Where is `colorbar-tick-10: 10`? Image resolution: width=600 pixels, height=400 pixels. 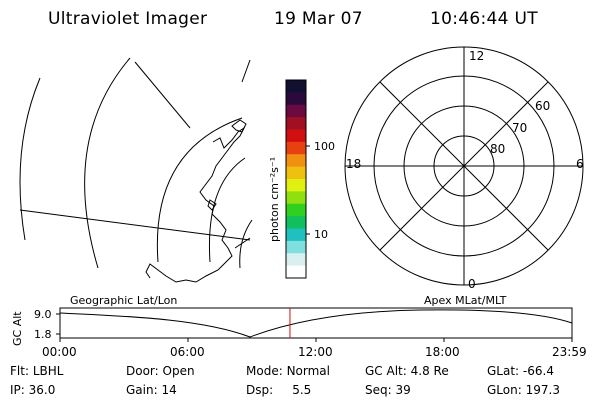
colorbar-tick-10: 10 is located at coordinates (321, 234).